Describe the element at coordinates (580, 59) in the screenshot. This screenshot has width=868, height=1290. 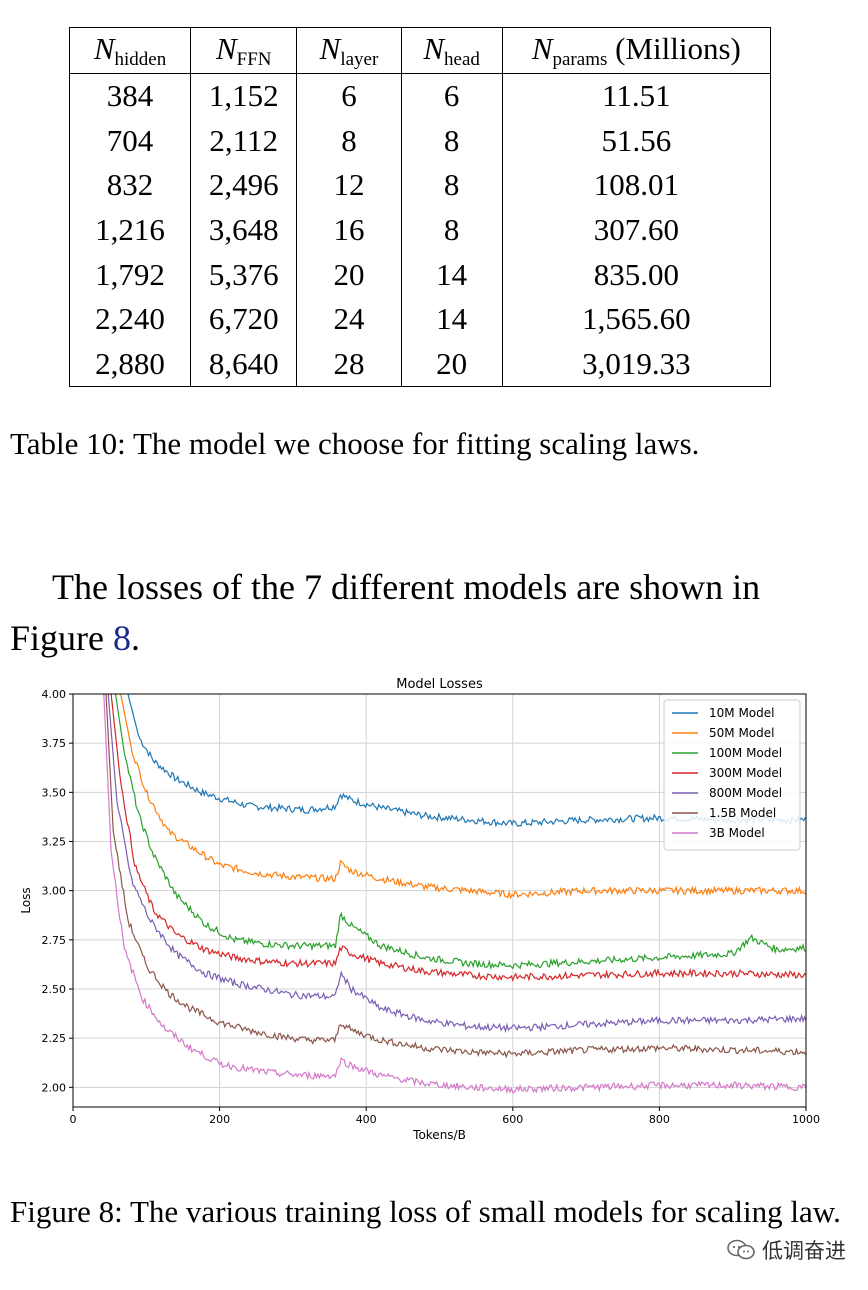
I see `header-subscript: params` at that location.